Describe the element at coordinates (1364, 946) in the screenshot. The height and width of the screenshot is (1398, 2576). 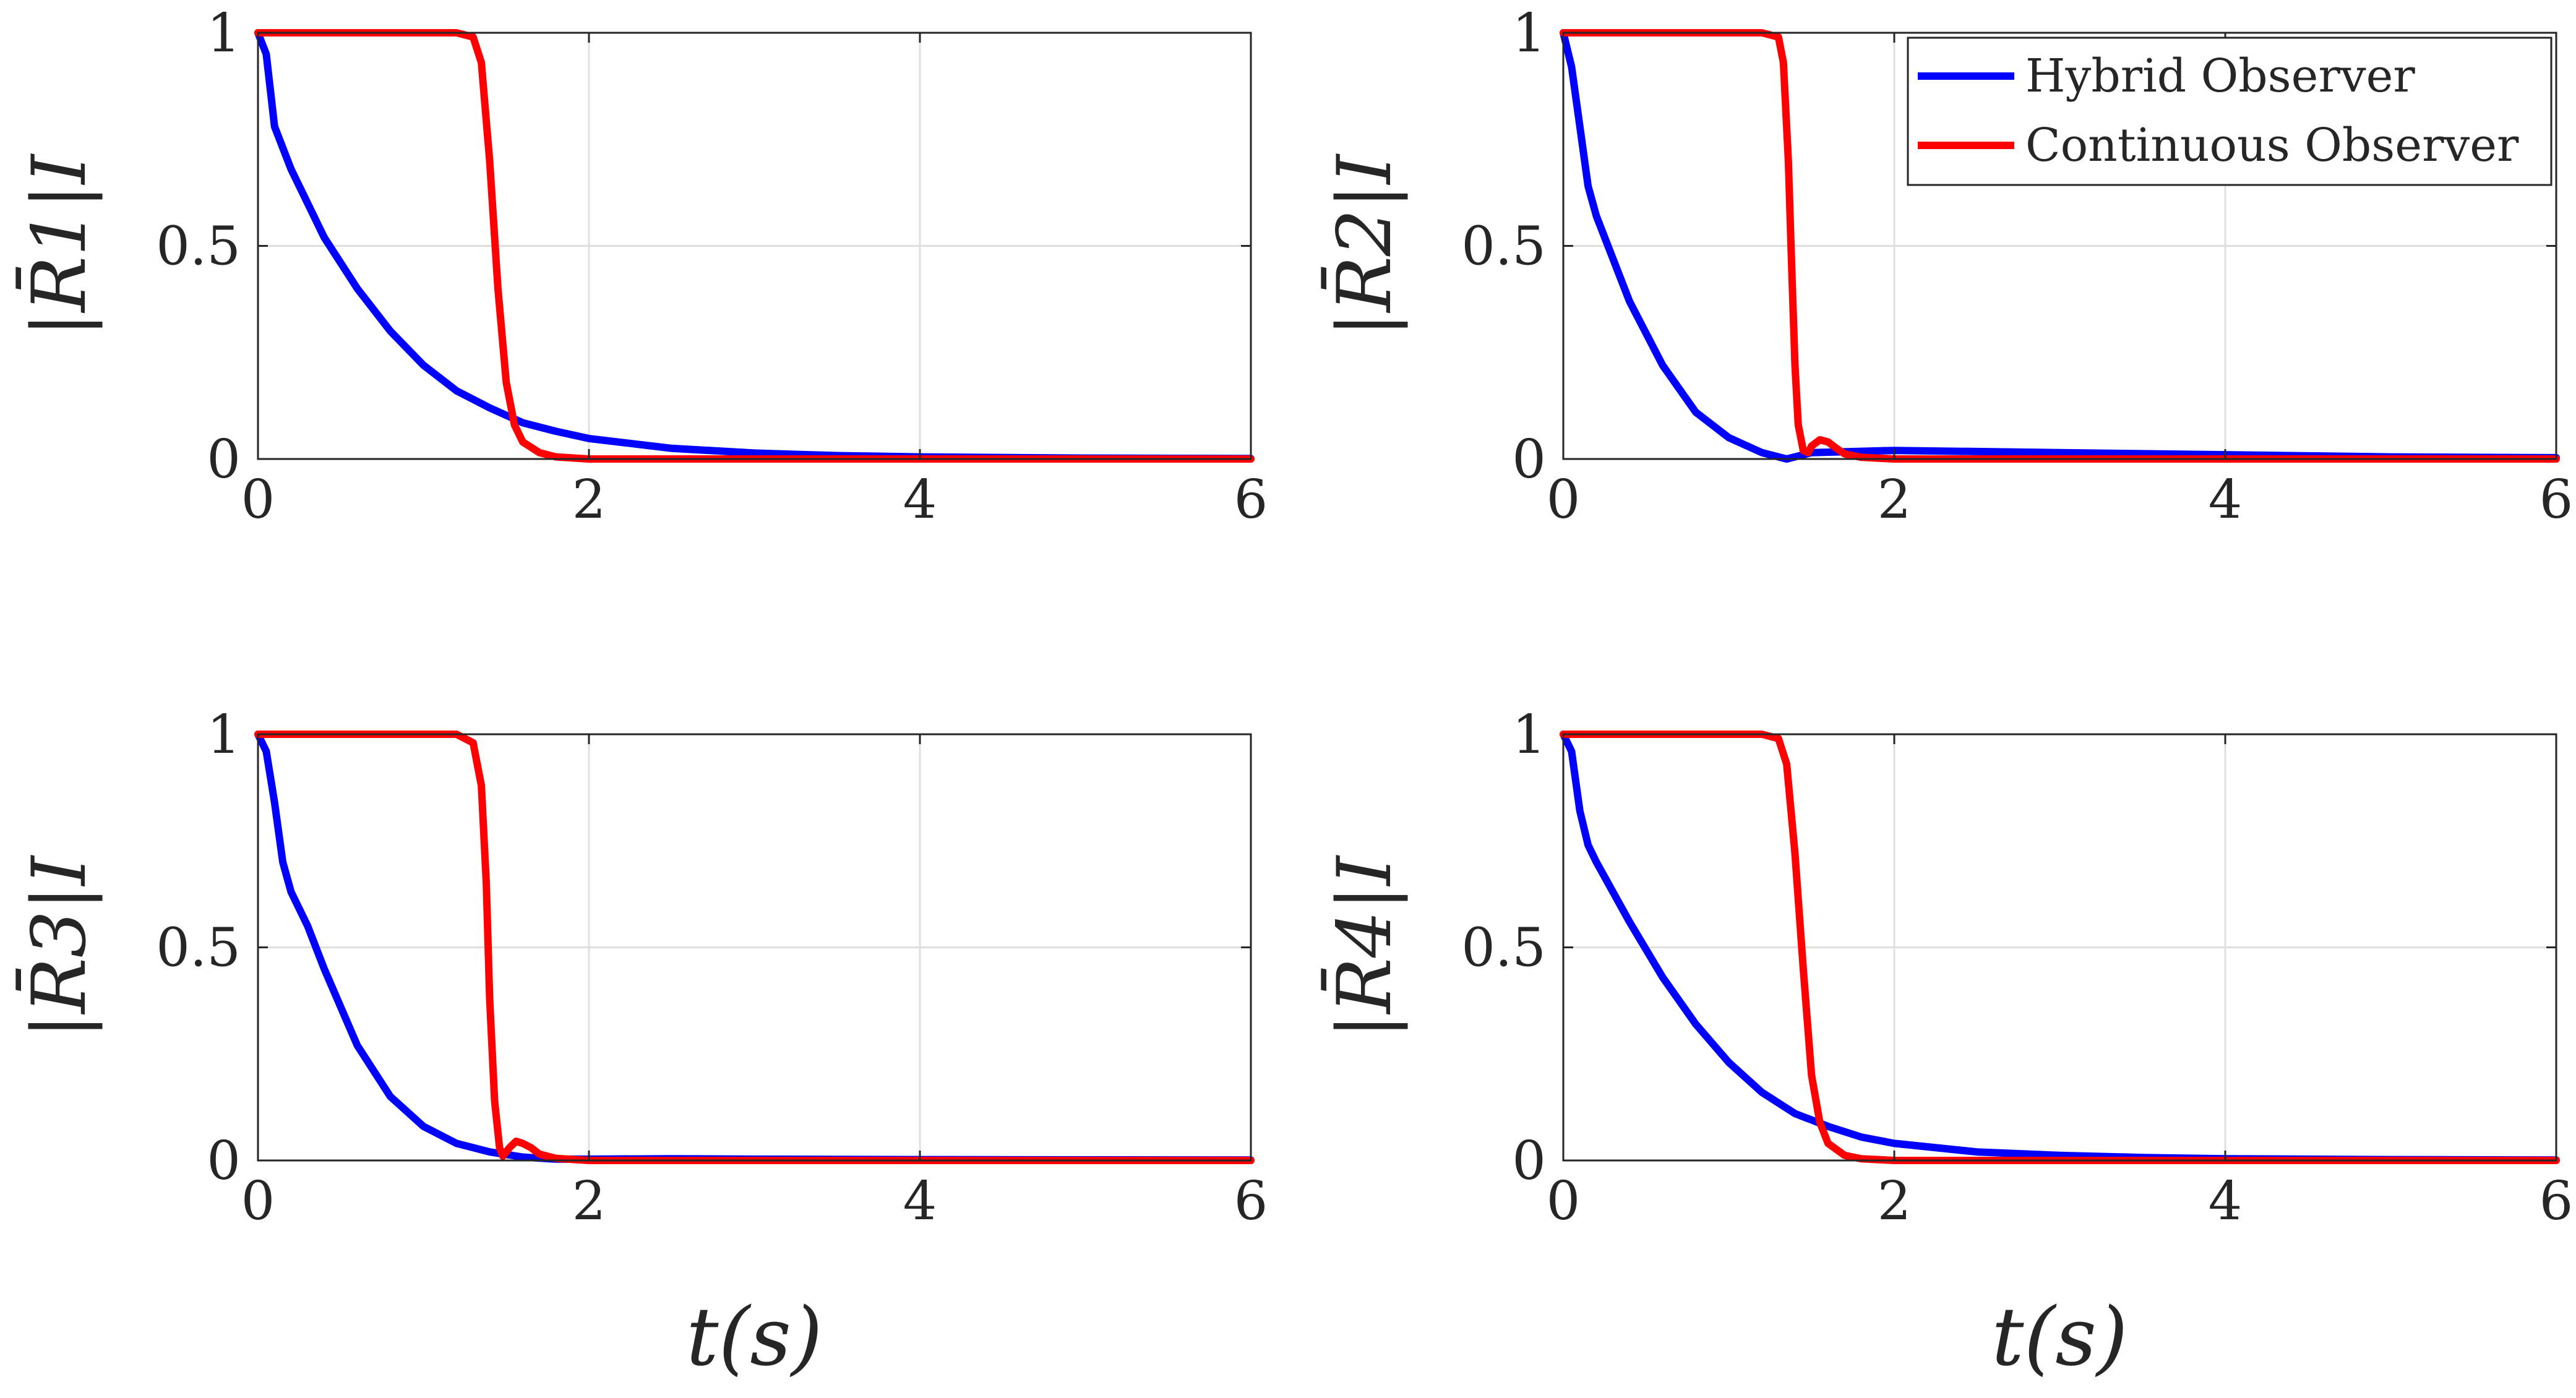
I see `y-axis-label: |R̄4|I` at that location.